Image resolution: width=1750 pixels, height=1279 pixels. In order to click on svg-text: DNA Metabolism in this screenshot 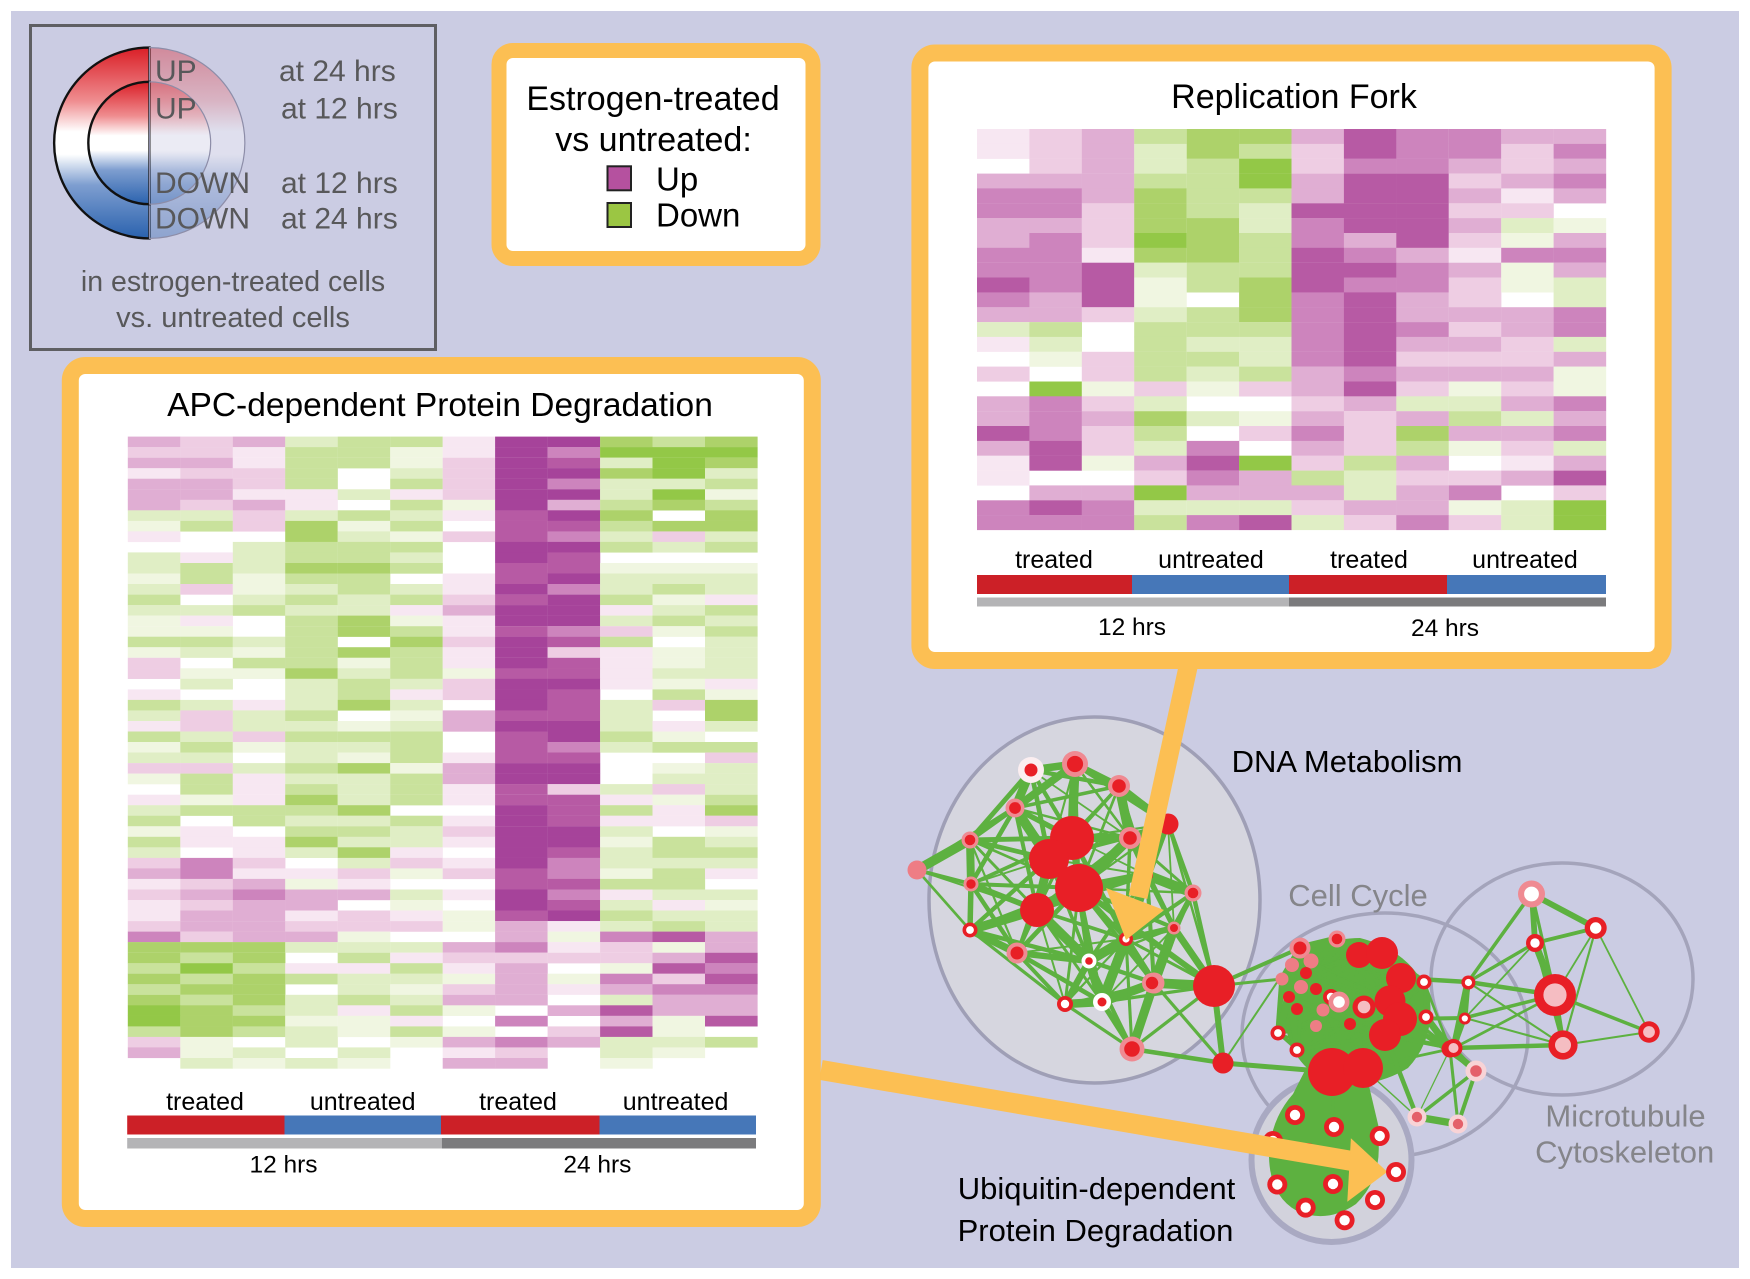, I will do `click(1347, 761)`.